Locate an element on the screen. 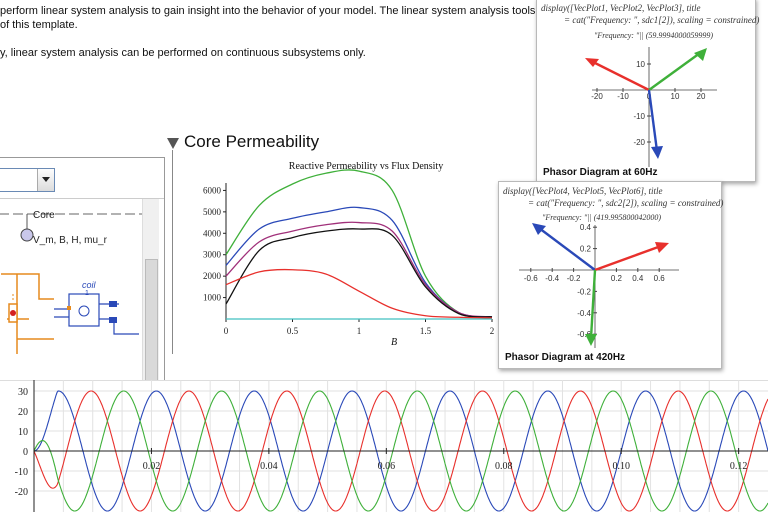 The height and width of the screenshot is (512, 768). section-title: Core Permeability is located at coordinates (252, 141).